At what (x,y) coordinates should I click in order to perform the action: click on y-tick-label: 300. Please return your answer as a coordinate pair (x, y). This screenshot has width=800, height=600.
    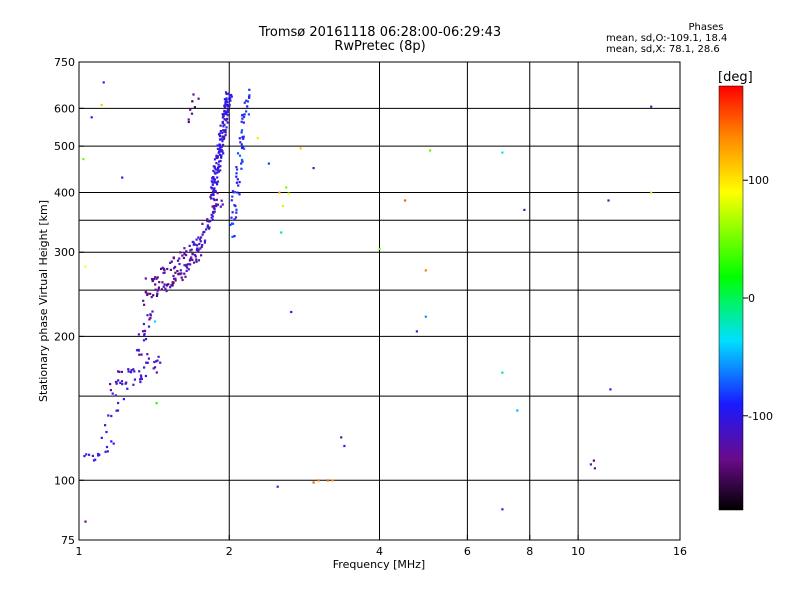
    Looking at the image, I should click on (64, 252).